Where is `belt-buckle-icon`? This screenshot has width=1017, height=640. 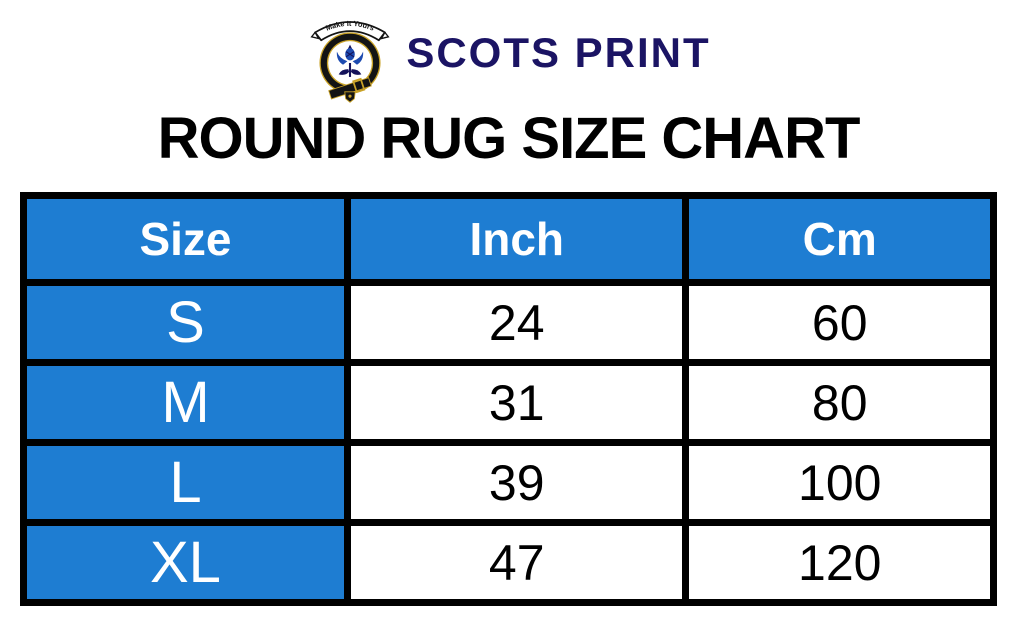
belt-buckle-icon is located at coordinates (350, 90).